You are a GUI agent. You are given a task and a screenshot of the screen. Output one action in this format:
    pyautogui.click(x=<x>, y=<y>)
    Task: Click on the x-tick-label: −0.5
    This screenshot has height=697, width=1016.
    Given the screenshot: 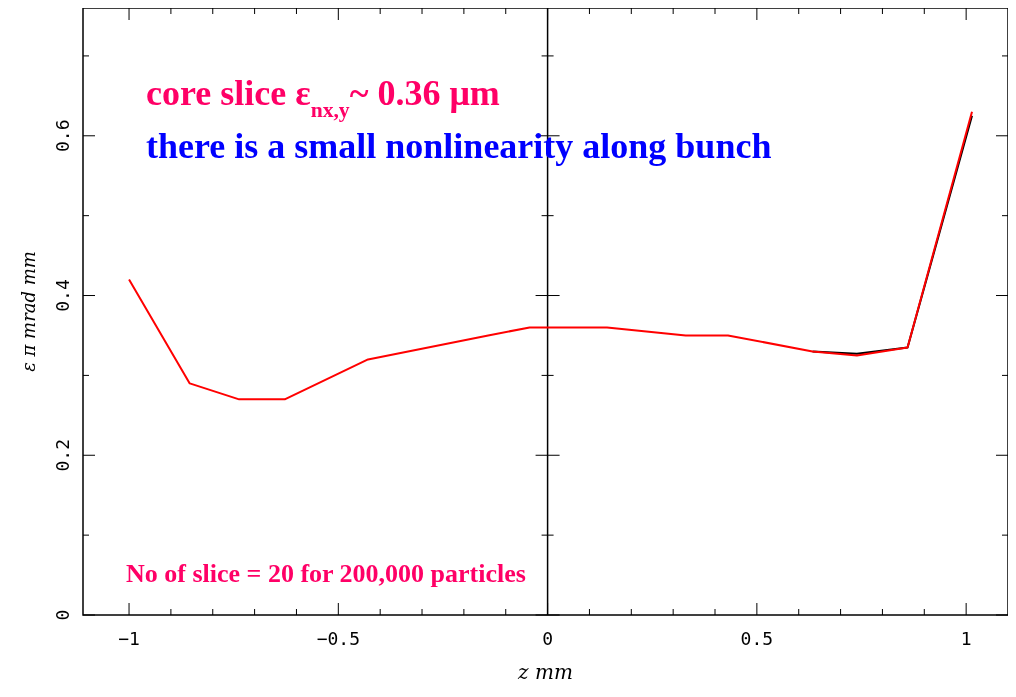 What is the action you would take?
    pyautogui.click(x=338, y=638)
    